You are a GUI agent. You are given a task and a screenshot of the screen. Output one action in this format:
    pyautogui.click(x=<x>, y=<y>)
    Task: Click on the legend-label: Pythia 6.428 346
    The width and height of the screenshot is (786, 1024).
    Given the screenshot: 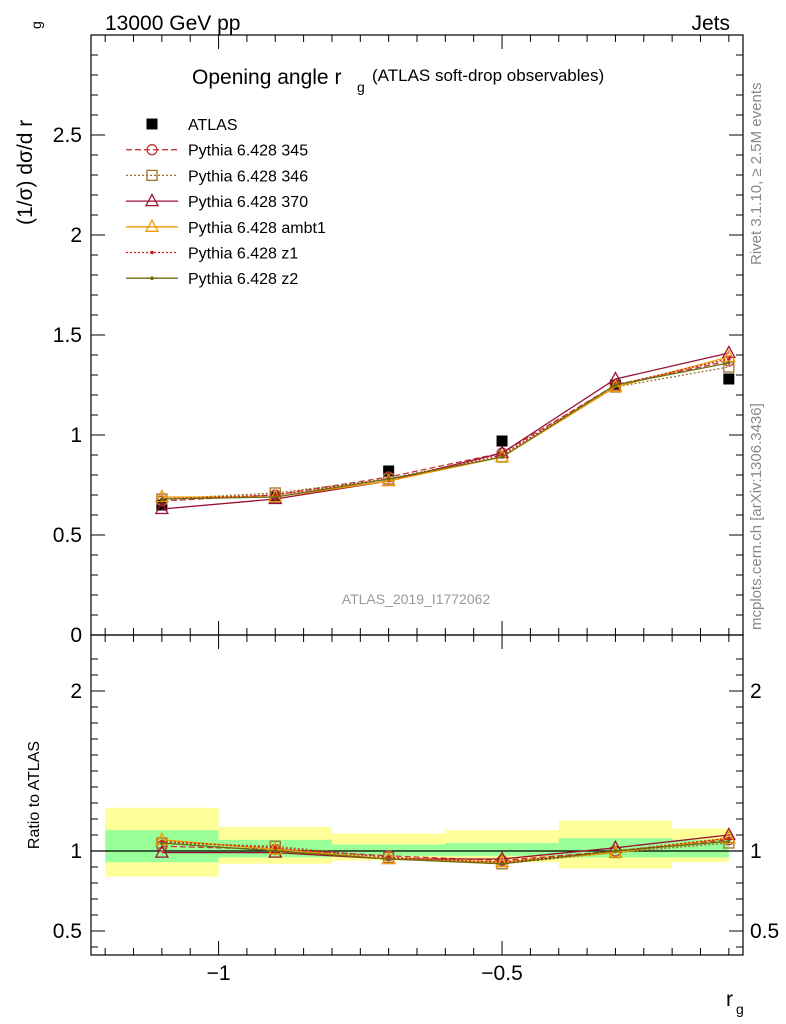 What is the action you would take?
    pyautogui.click(x=248, y=176)
    